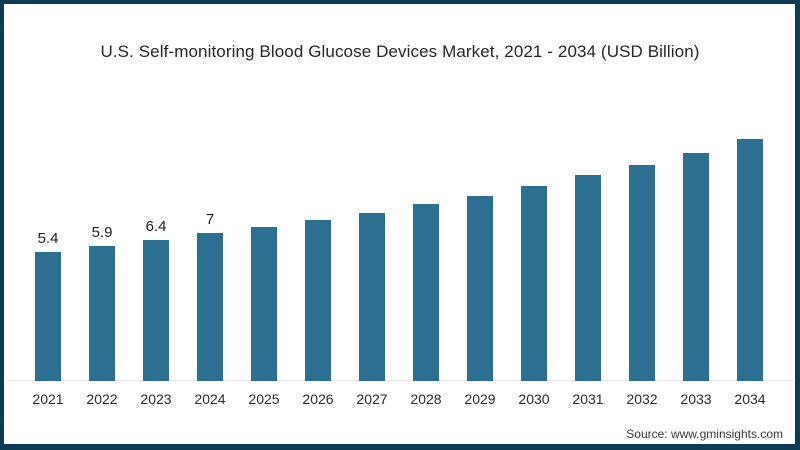 The image size is (800, 450). I want to click on source-attribution: Source: www.gminsights.com, so click(704, 434).